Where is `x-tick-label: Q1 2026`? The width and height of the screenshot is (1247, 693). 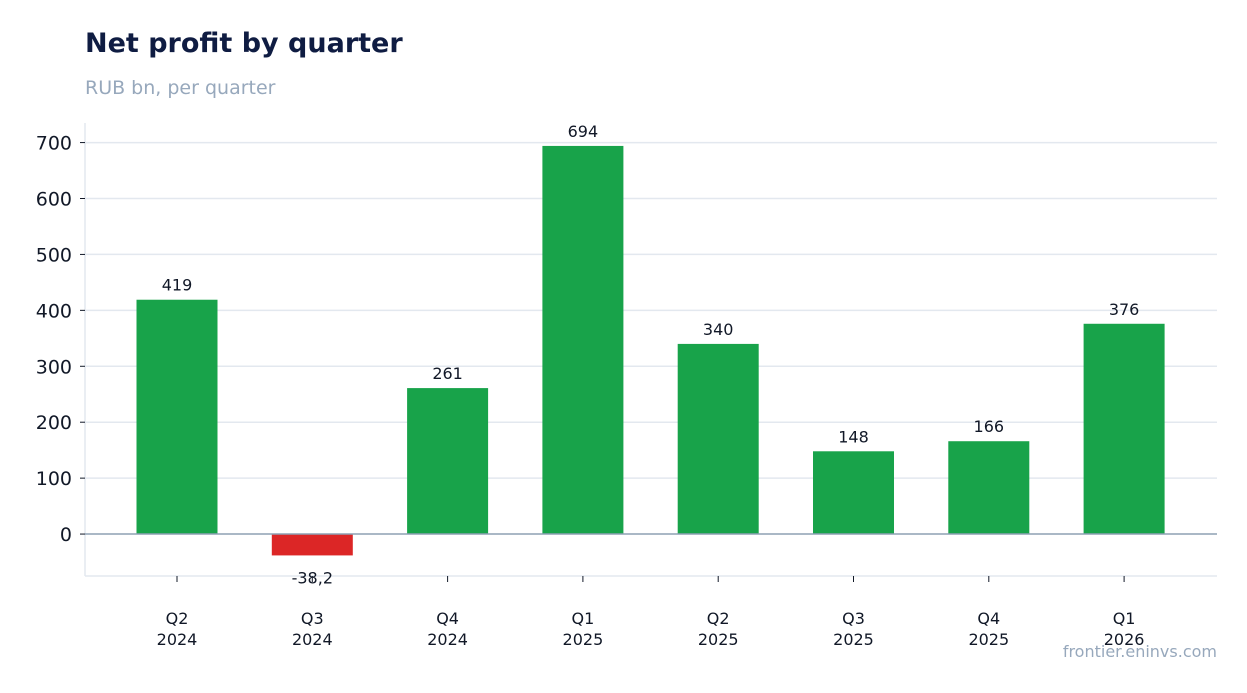 x-tick-label: Q1 2026 is located at coordinates (1124, 629).